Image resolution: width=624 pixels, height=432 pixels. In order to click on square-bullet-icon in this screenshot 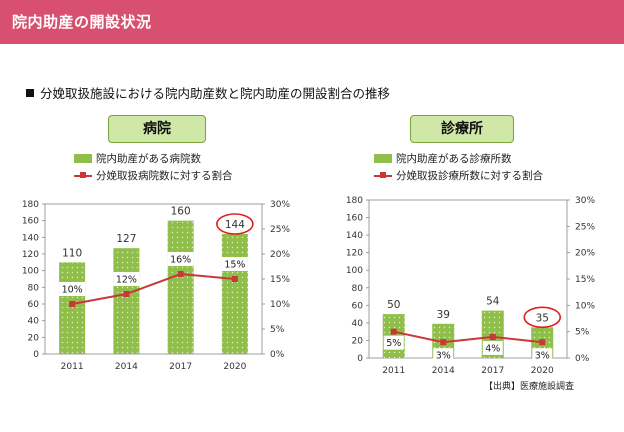, I will do `click(30, 93)`.